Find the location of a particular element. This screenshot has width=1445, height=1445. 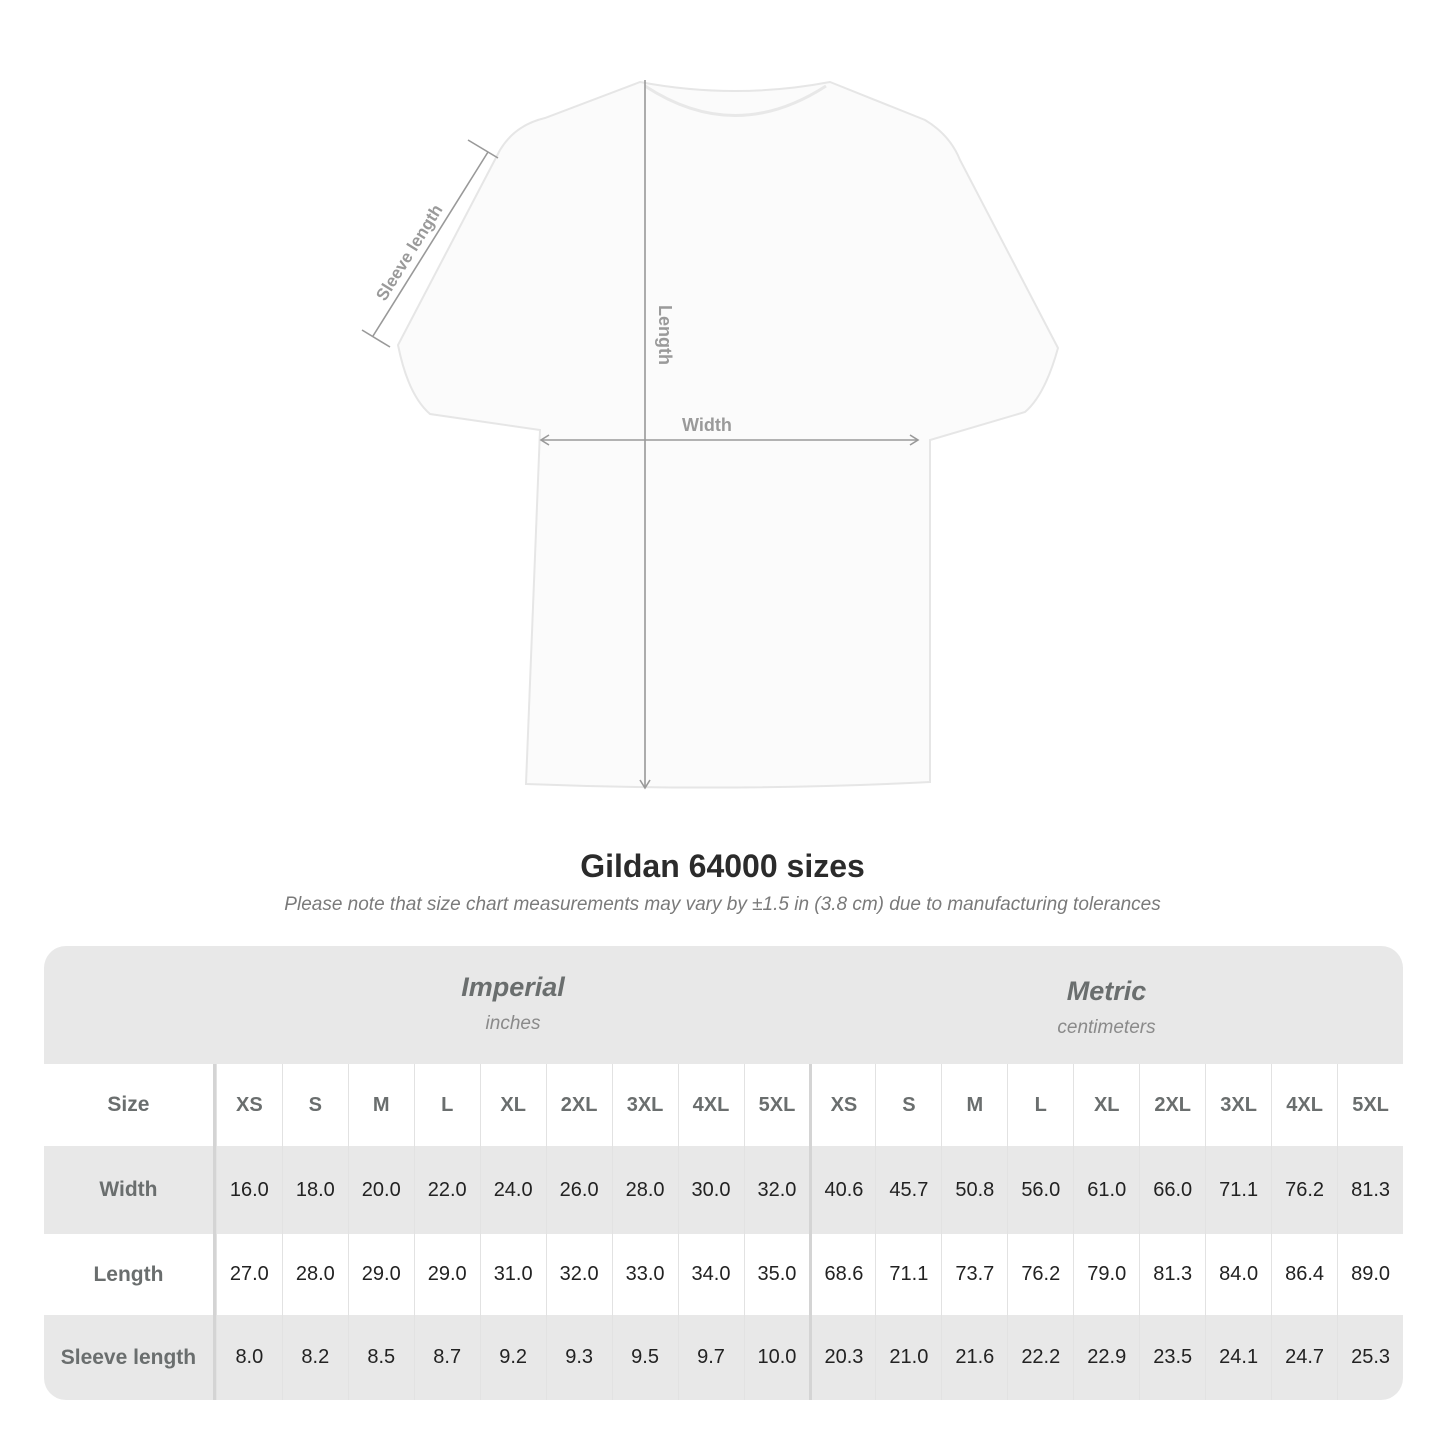

metric-value: 61.0 is located at coordinates (1106, 1190).